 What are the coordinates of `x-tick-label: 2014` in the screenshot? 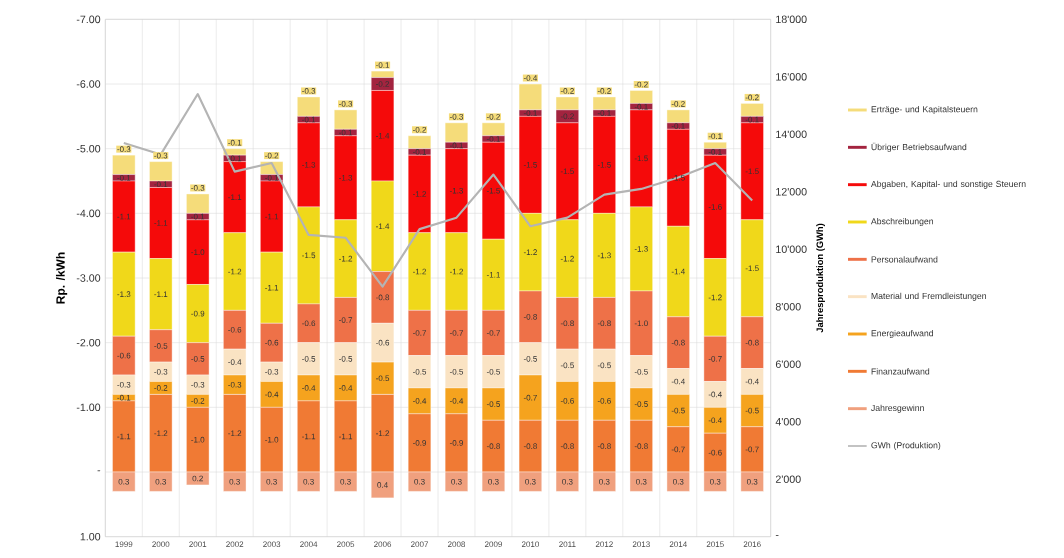 It's located at (678, 544).